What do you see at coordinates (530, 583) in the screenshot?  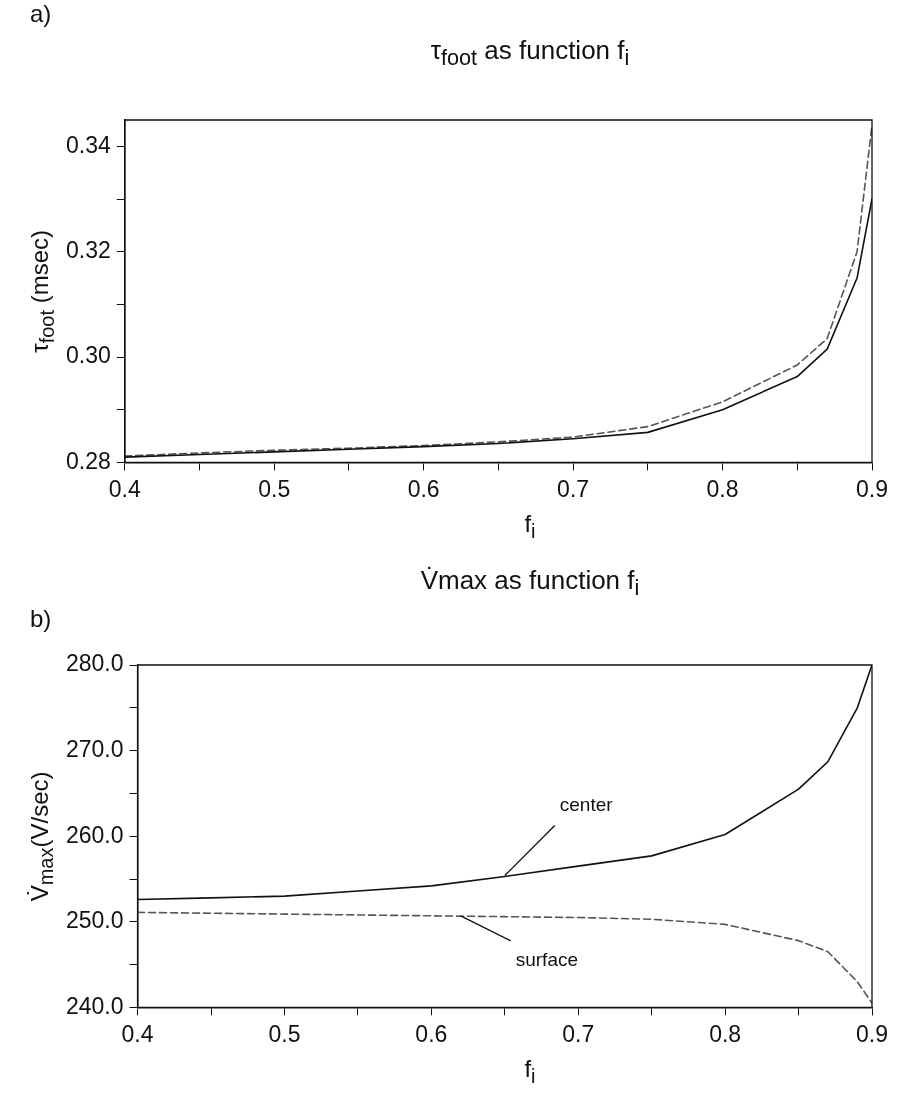 I see `chart-title: V̇max as function f$_{i}$` at bounding box center [530, 583].